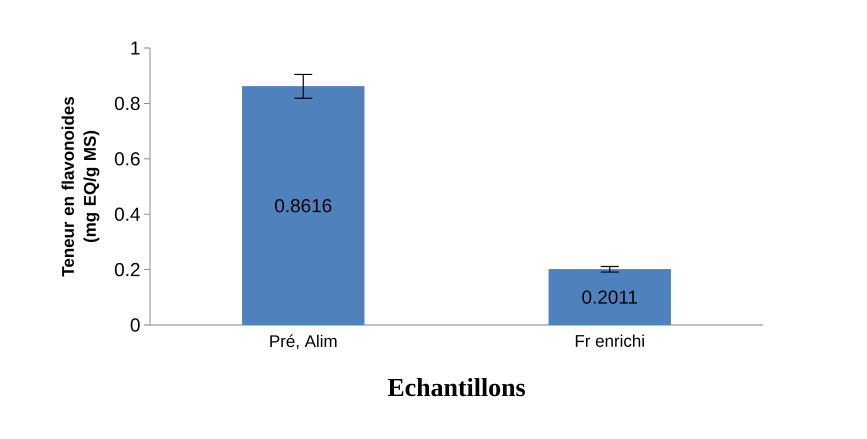  Describe the element at coordinates (127, 214) in the screenshot. I see `y-tick-label: 0.4` at that location.